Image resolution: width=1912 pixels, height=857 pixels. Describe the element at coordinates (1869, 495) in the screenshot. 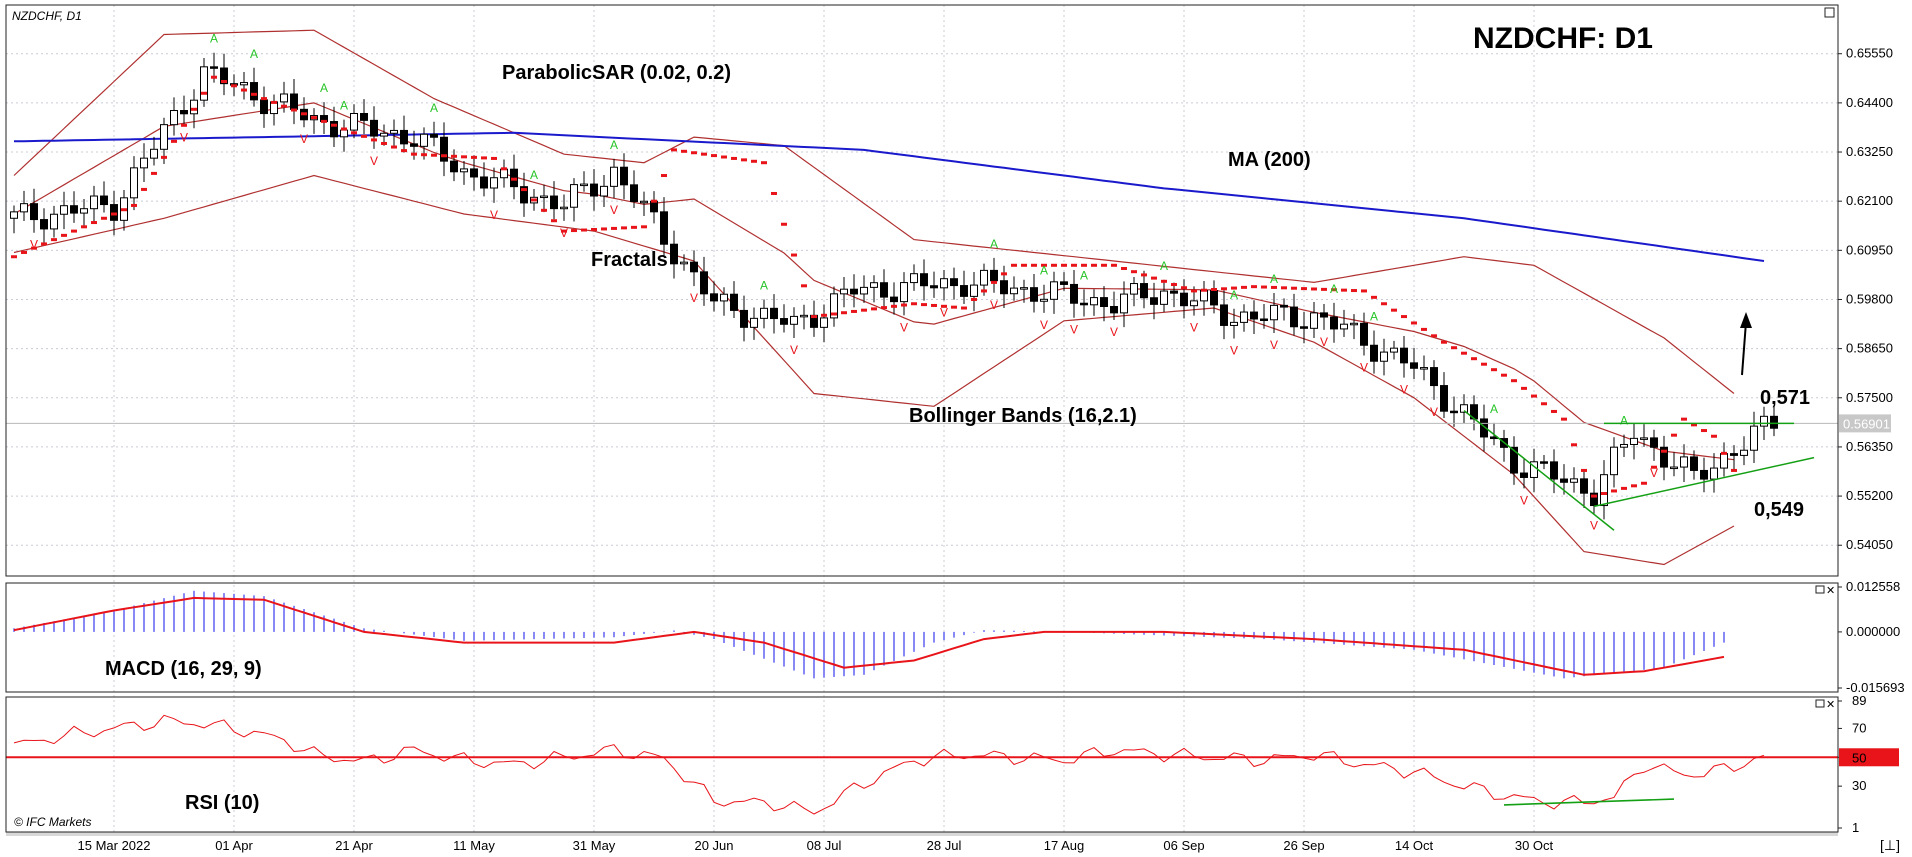

I see `y-tick-label: 0.55200` at that location.